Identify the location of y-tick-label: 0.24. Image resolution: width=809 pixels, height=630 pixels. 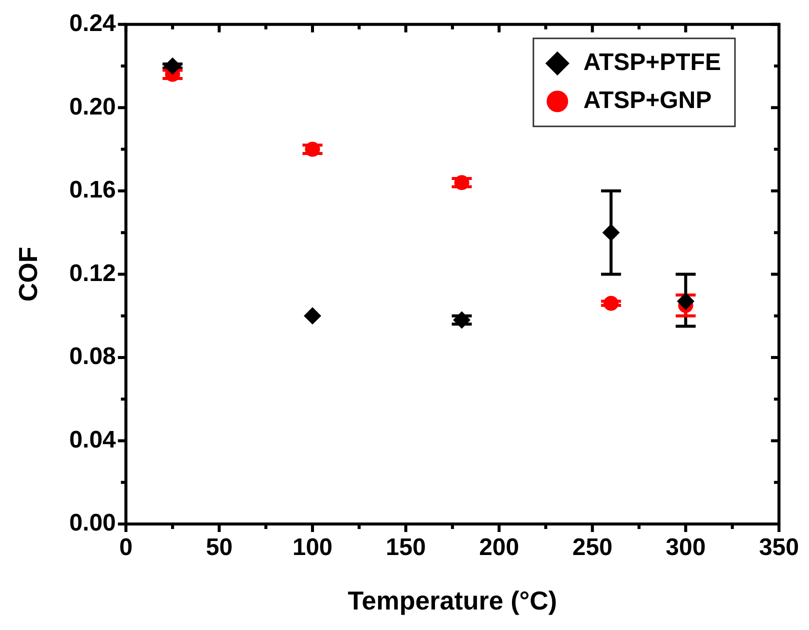
(93, 24).